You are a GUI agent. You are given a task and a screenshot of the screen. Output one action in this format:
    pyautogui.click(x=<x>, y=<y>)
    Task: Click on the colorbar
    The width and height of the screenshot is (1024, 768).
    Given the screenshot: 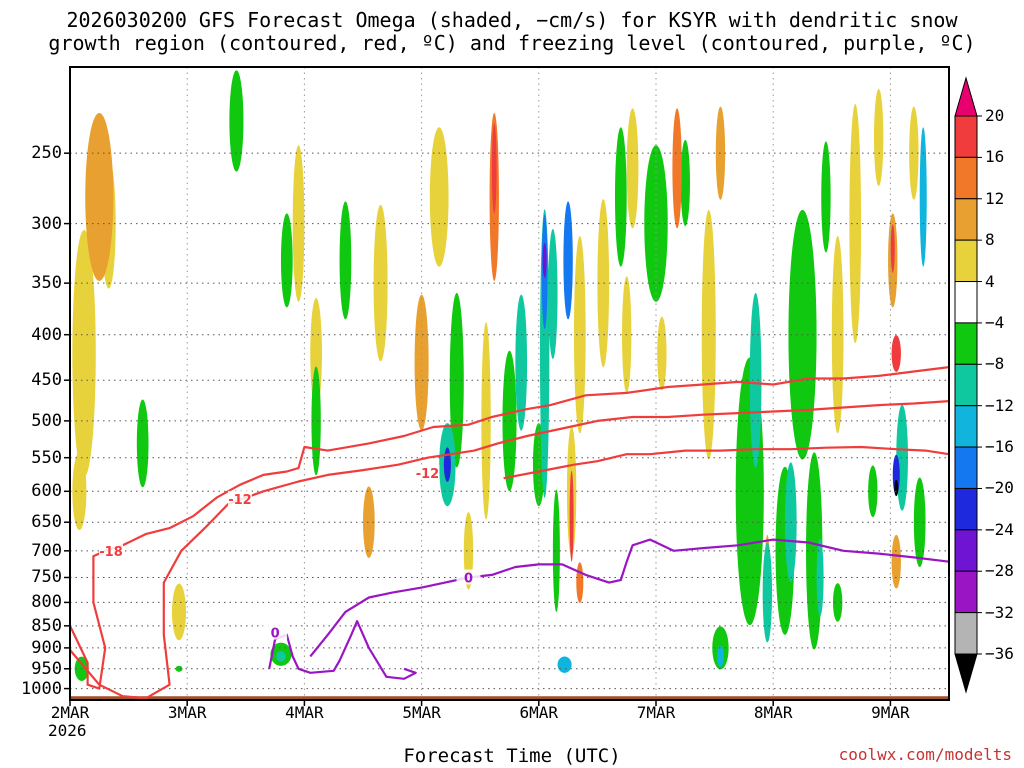 What is the action you would take?
    pyautogui.click(x=968, y=385)
    